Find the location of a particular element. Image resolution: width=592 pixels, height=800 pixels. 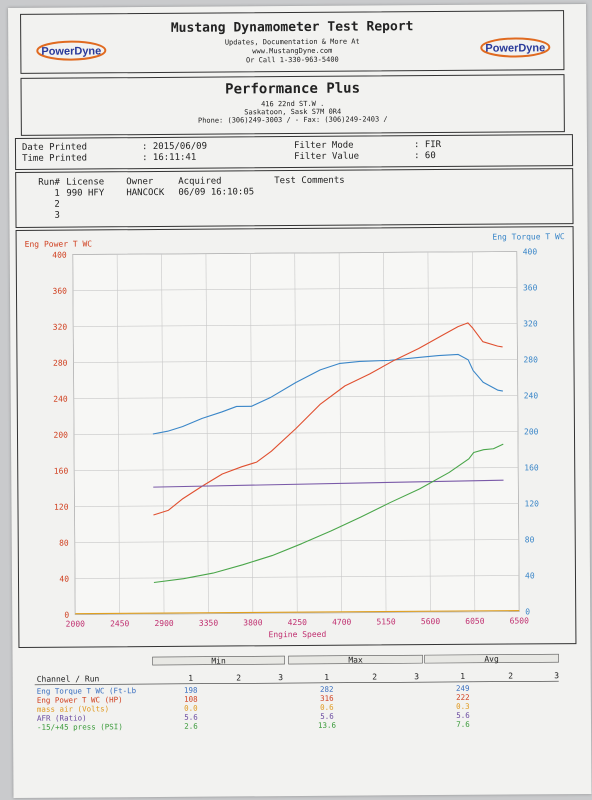

y-left-tick-label: 360 is located at coordinates (60, 291).